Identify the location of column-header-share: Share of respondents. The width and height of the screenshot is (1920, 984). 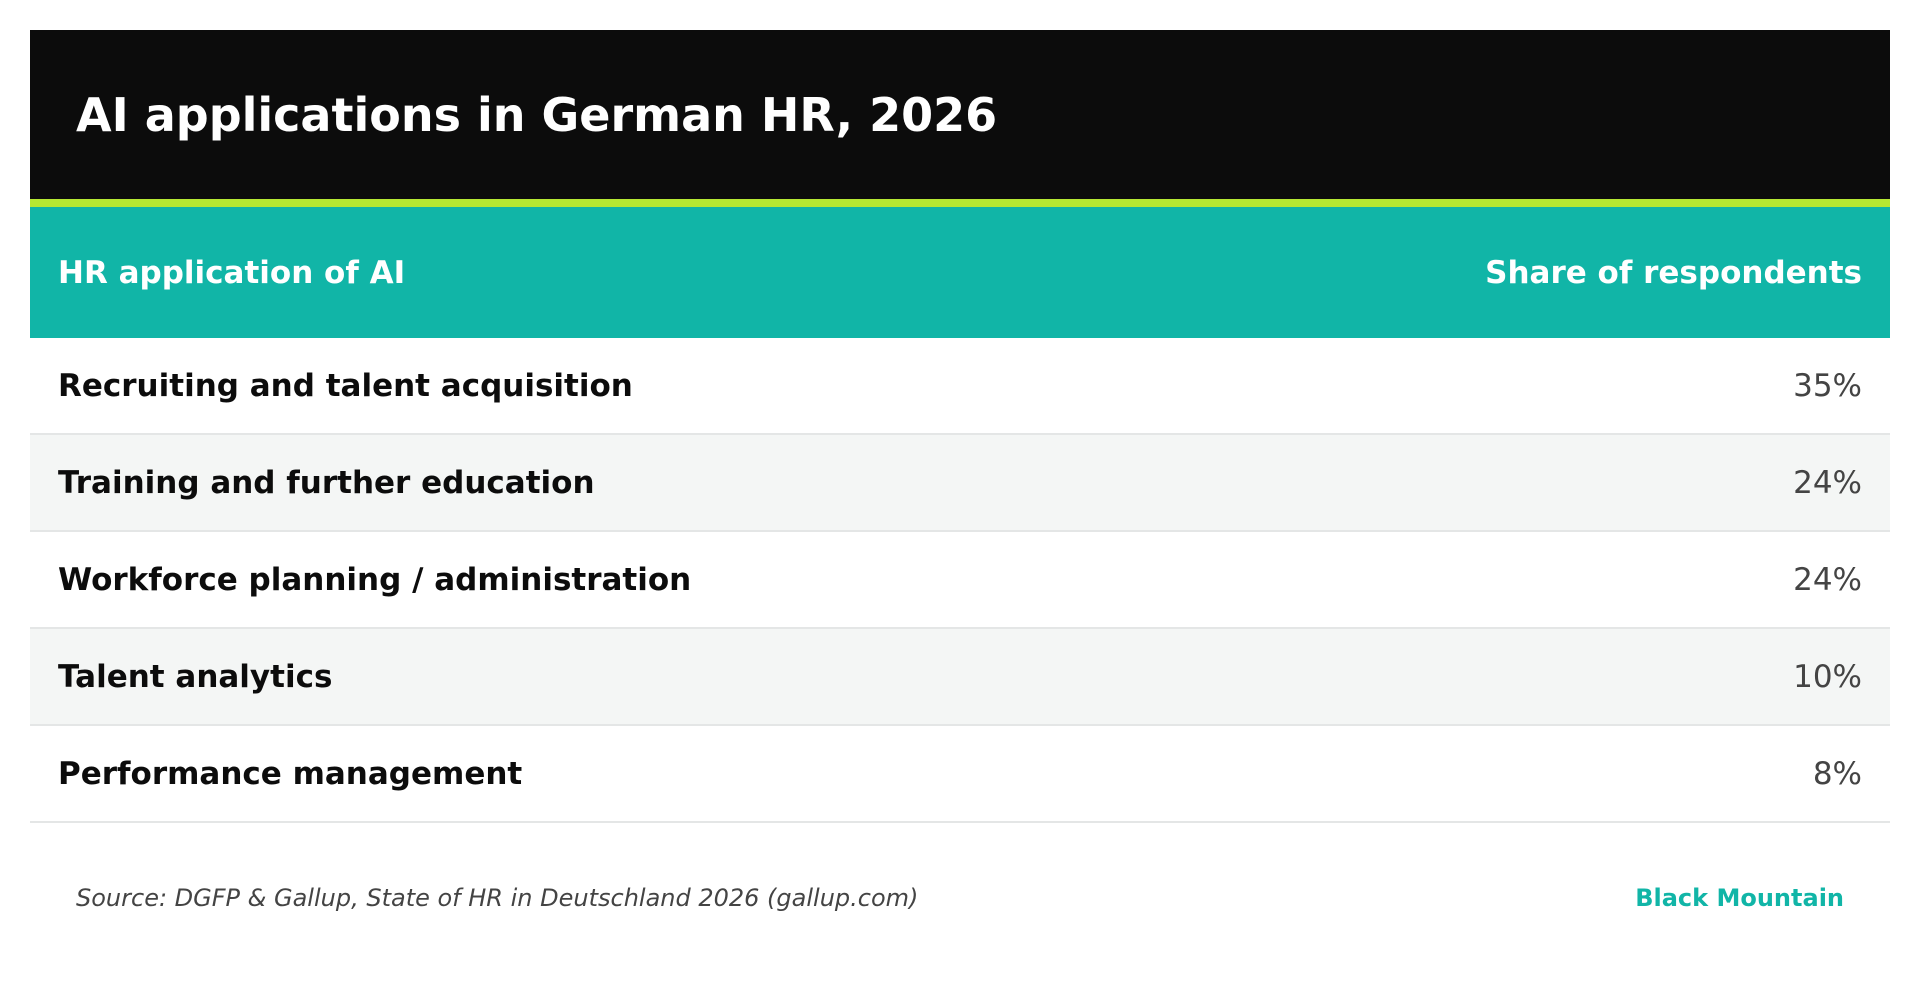
(1673, 272).